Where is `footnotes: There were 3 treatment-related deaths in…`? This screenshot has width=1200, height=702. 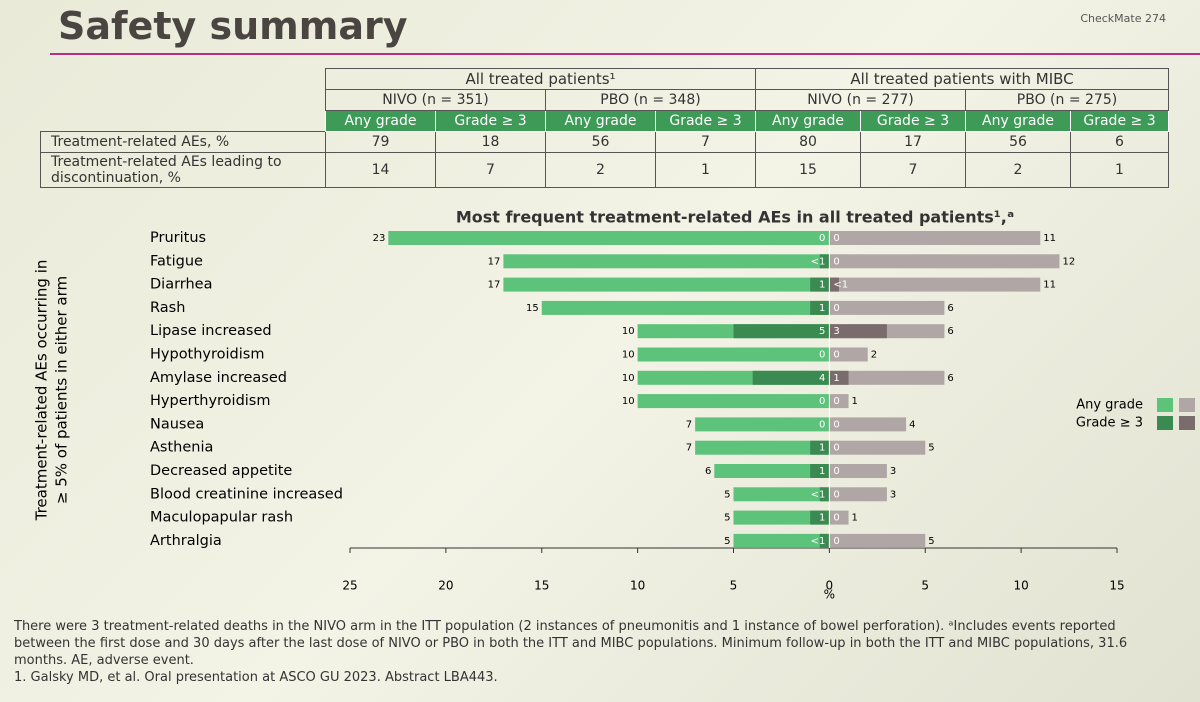 footnotes: There were 3 treatment-related deaths in… is located at coordinates (594, 652).